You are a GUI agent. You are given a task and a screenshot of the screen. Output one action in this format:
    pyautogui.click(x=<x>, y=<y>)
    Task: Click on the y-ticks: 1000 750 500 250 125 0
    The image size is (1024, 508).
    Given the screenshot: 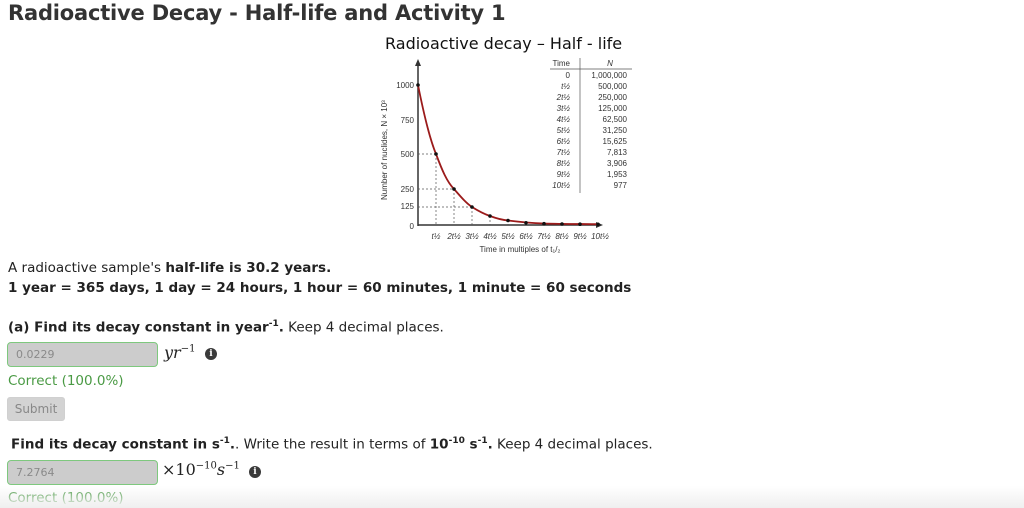 What is the action you would take?
    pyautogui.click(x=405, y=156)
    